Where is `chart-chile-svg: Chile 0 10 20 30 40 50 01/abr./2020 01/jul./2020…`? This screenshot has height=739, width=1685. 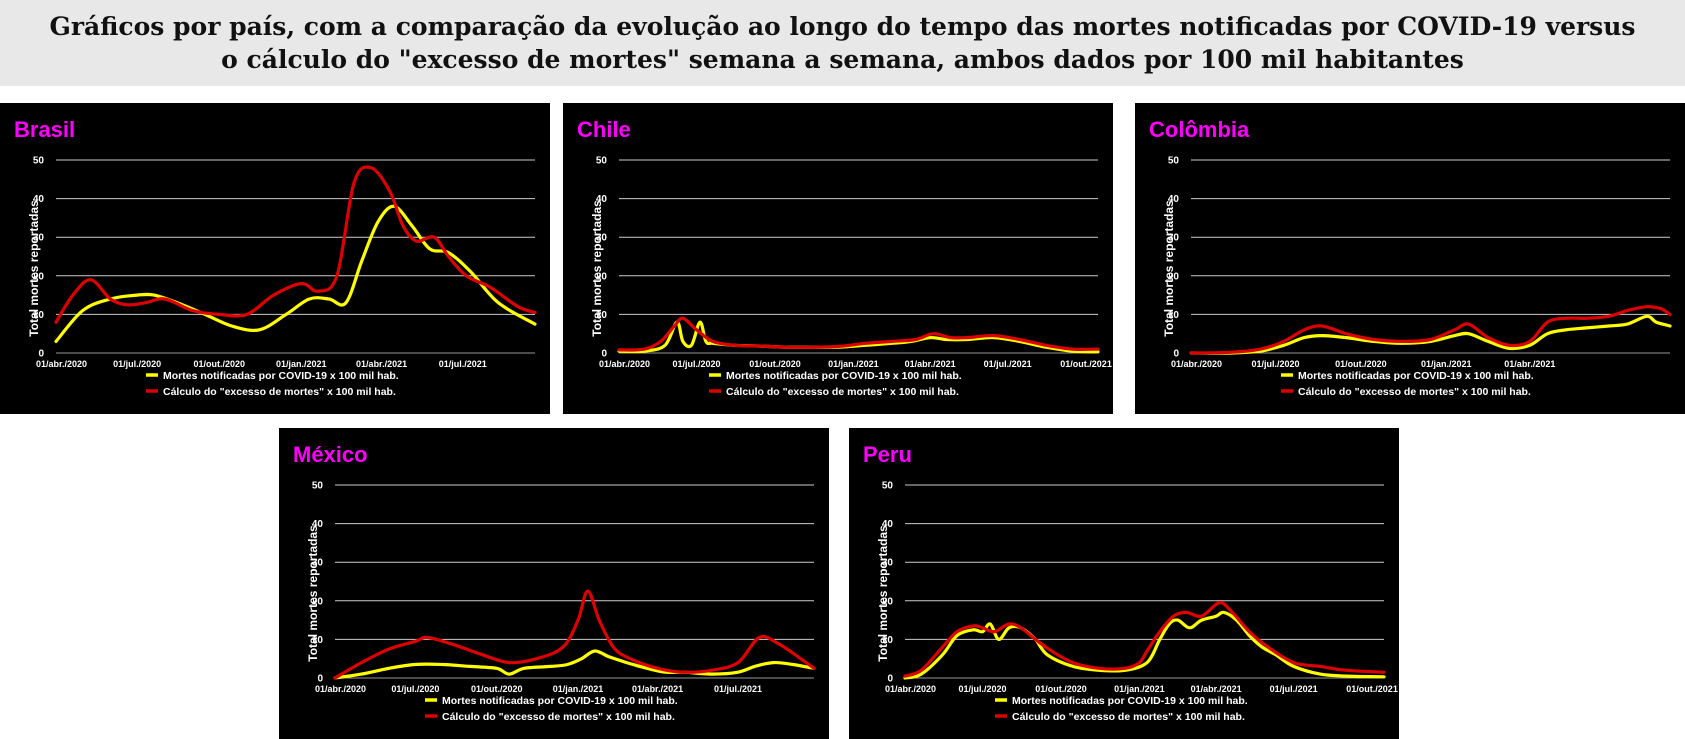
chart-chile-svg: Chile 0 10 20 30 40 50 01/abr./2020 01/jul./2020… is located at coordinates (844, 257).